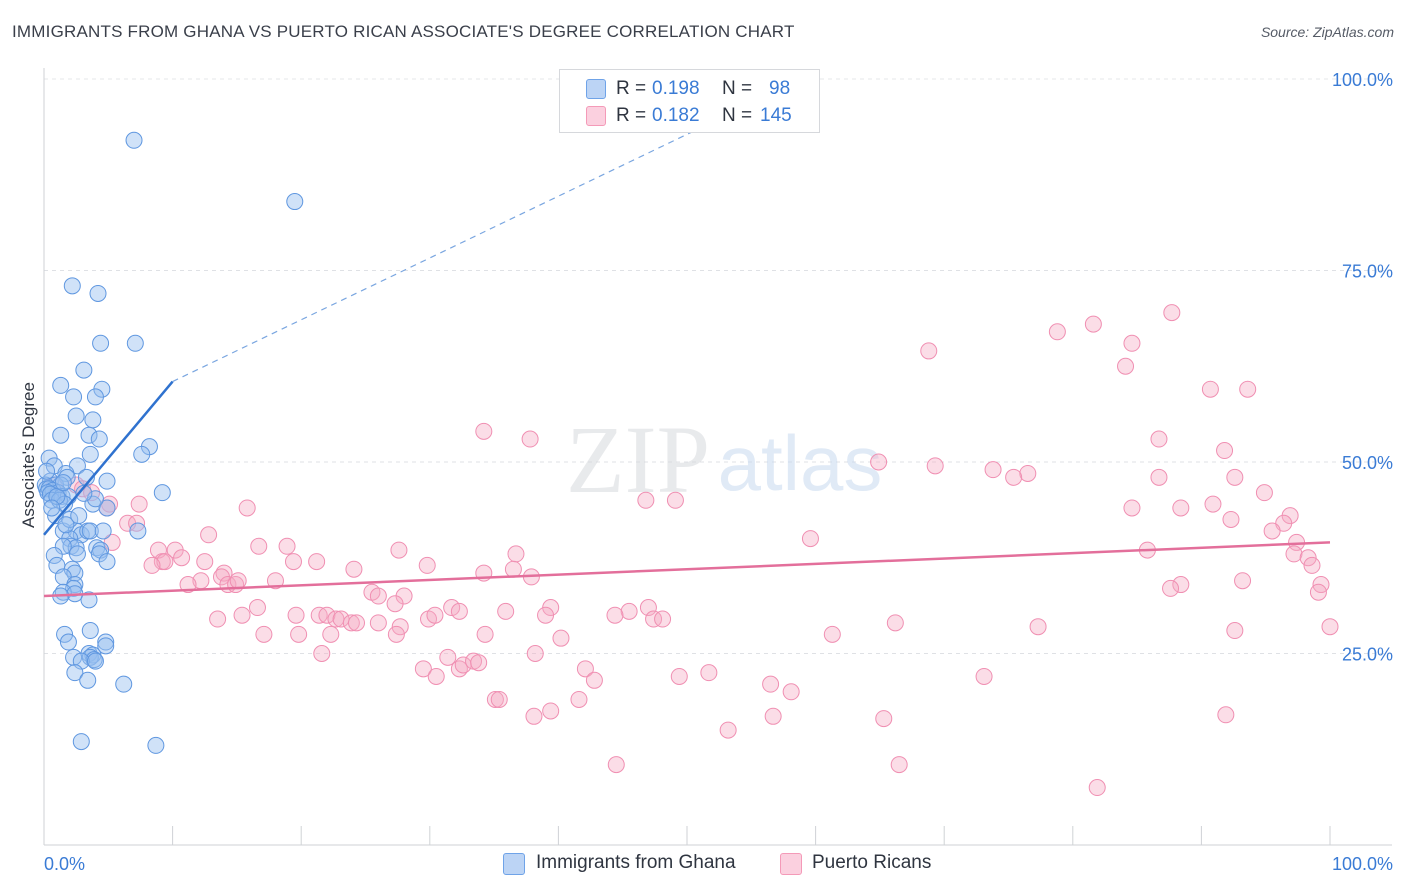 Image resolution: width=1406 pixels, height=892 pixels. What do you see at coordinates (1362, 864) in the screenshot?
I see `x-tick-label-max: 100.0%` at bounding box center [1362, 864].